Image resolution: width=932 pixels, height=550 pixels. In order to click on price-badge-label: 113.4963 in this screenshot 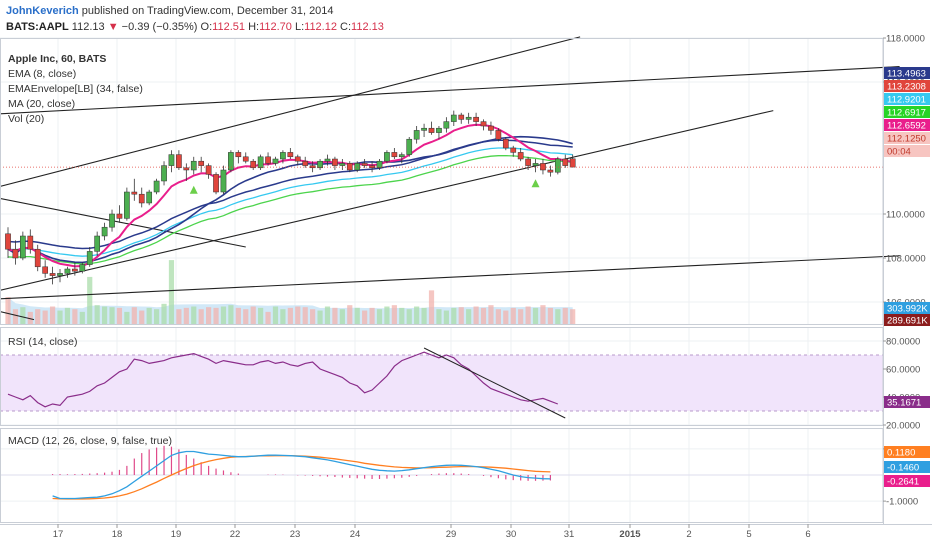, I will do `click(906, 74)`.